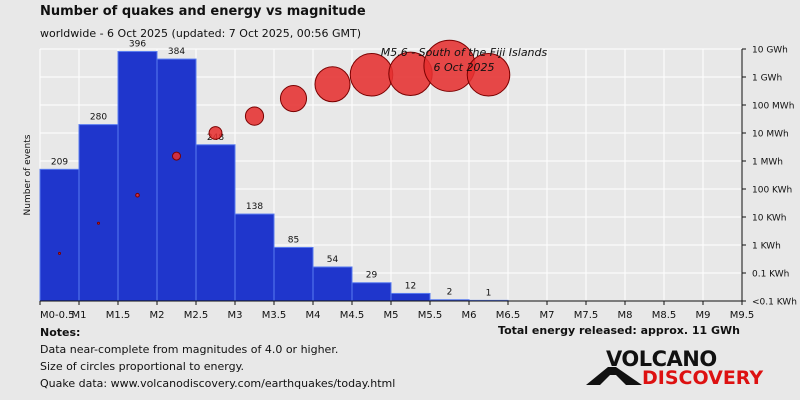  What do you see at coordinates (274, 315) in the screenshot?
I see `x-tick-label-6: M3.5` at bounding box center [274, 315].